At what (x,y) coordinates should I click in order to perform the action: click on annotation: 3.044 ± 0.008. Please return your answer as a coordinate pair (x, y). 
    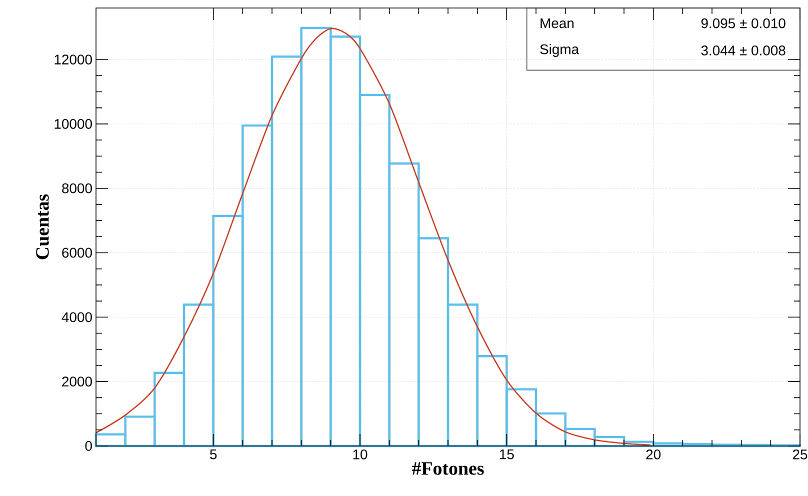
    Looking at the image, I should click on (743, 51).